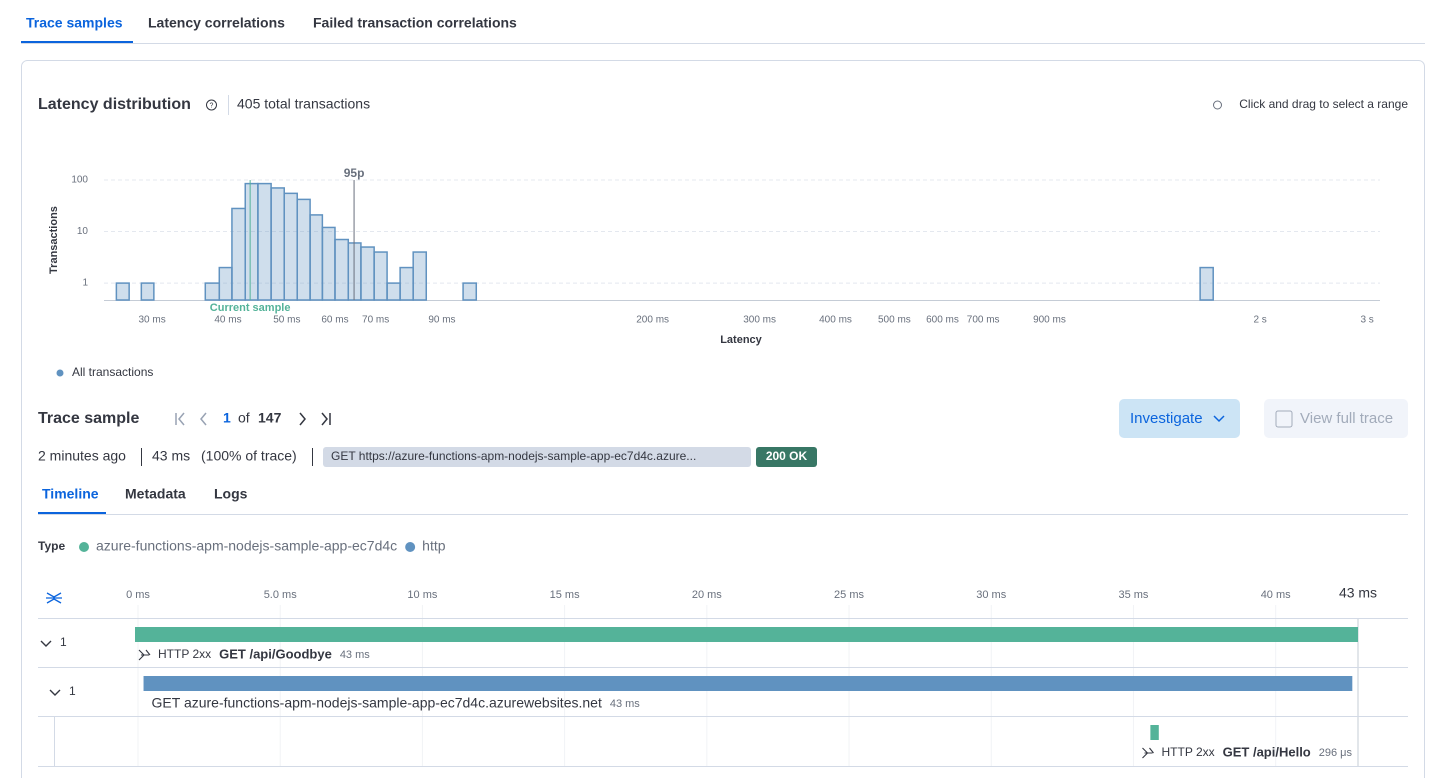 Image resolution: width=1443 pixels, height=778 pixels. I want to click on next-page, so click(302, 419).